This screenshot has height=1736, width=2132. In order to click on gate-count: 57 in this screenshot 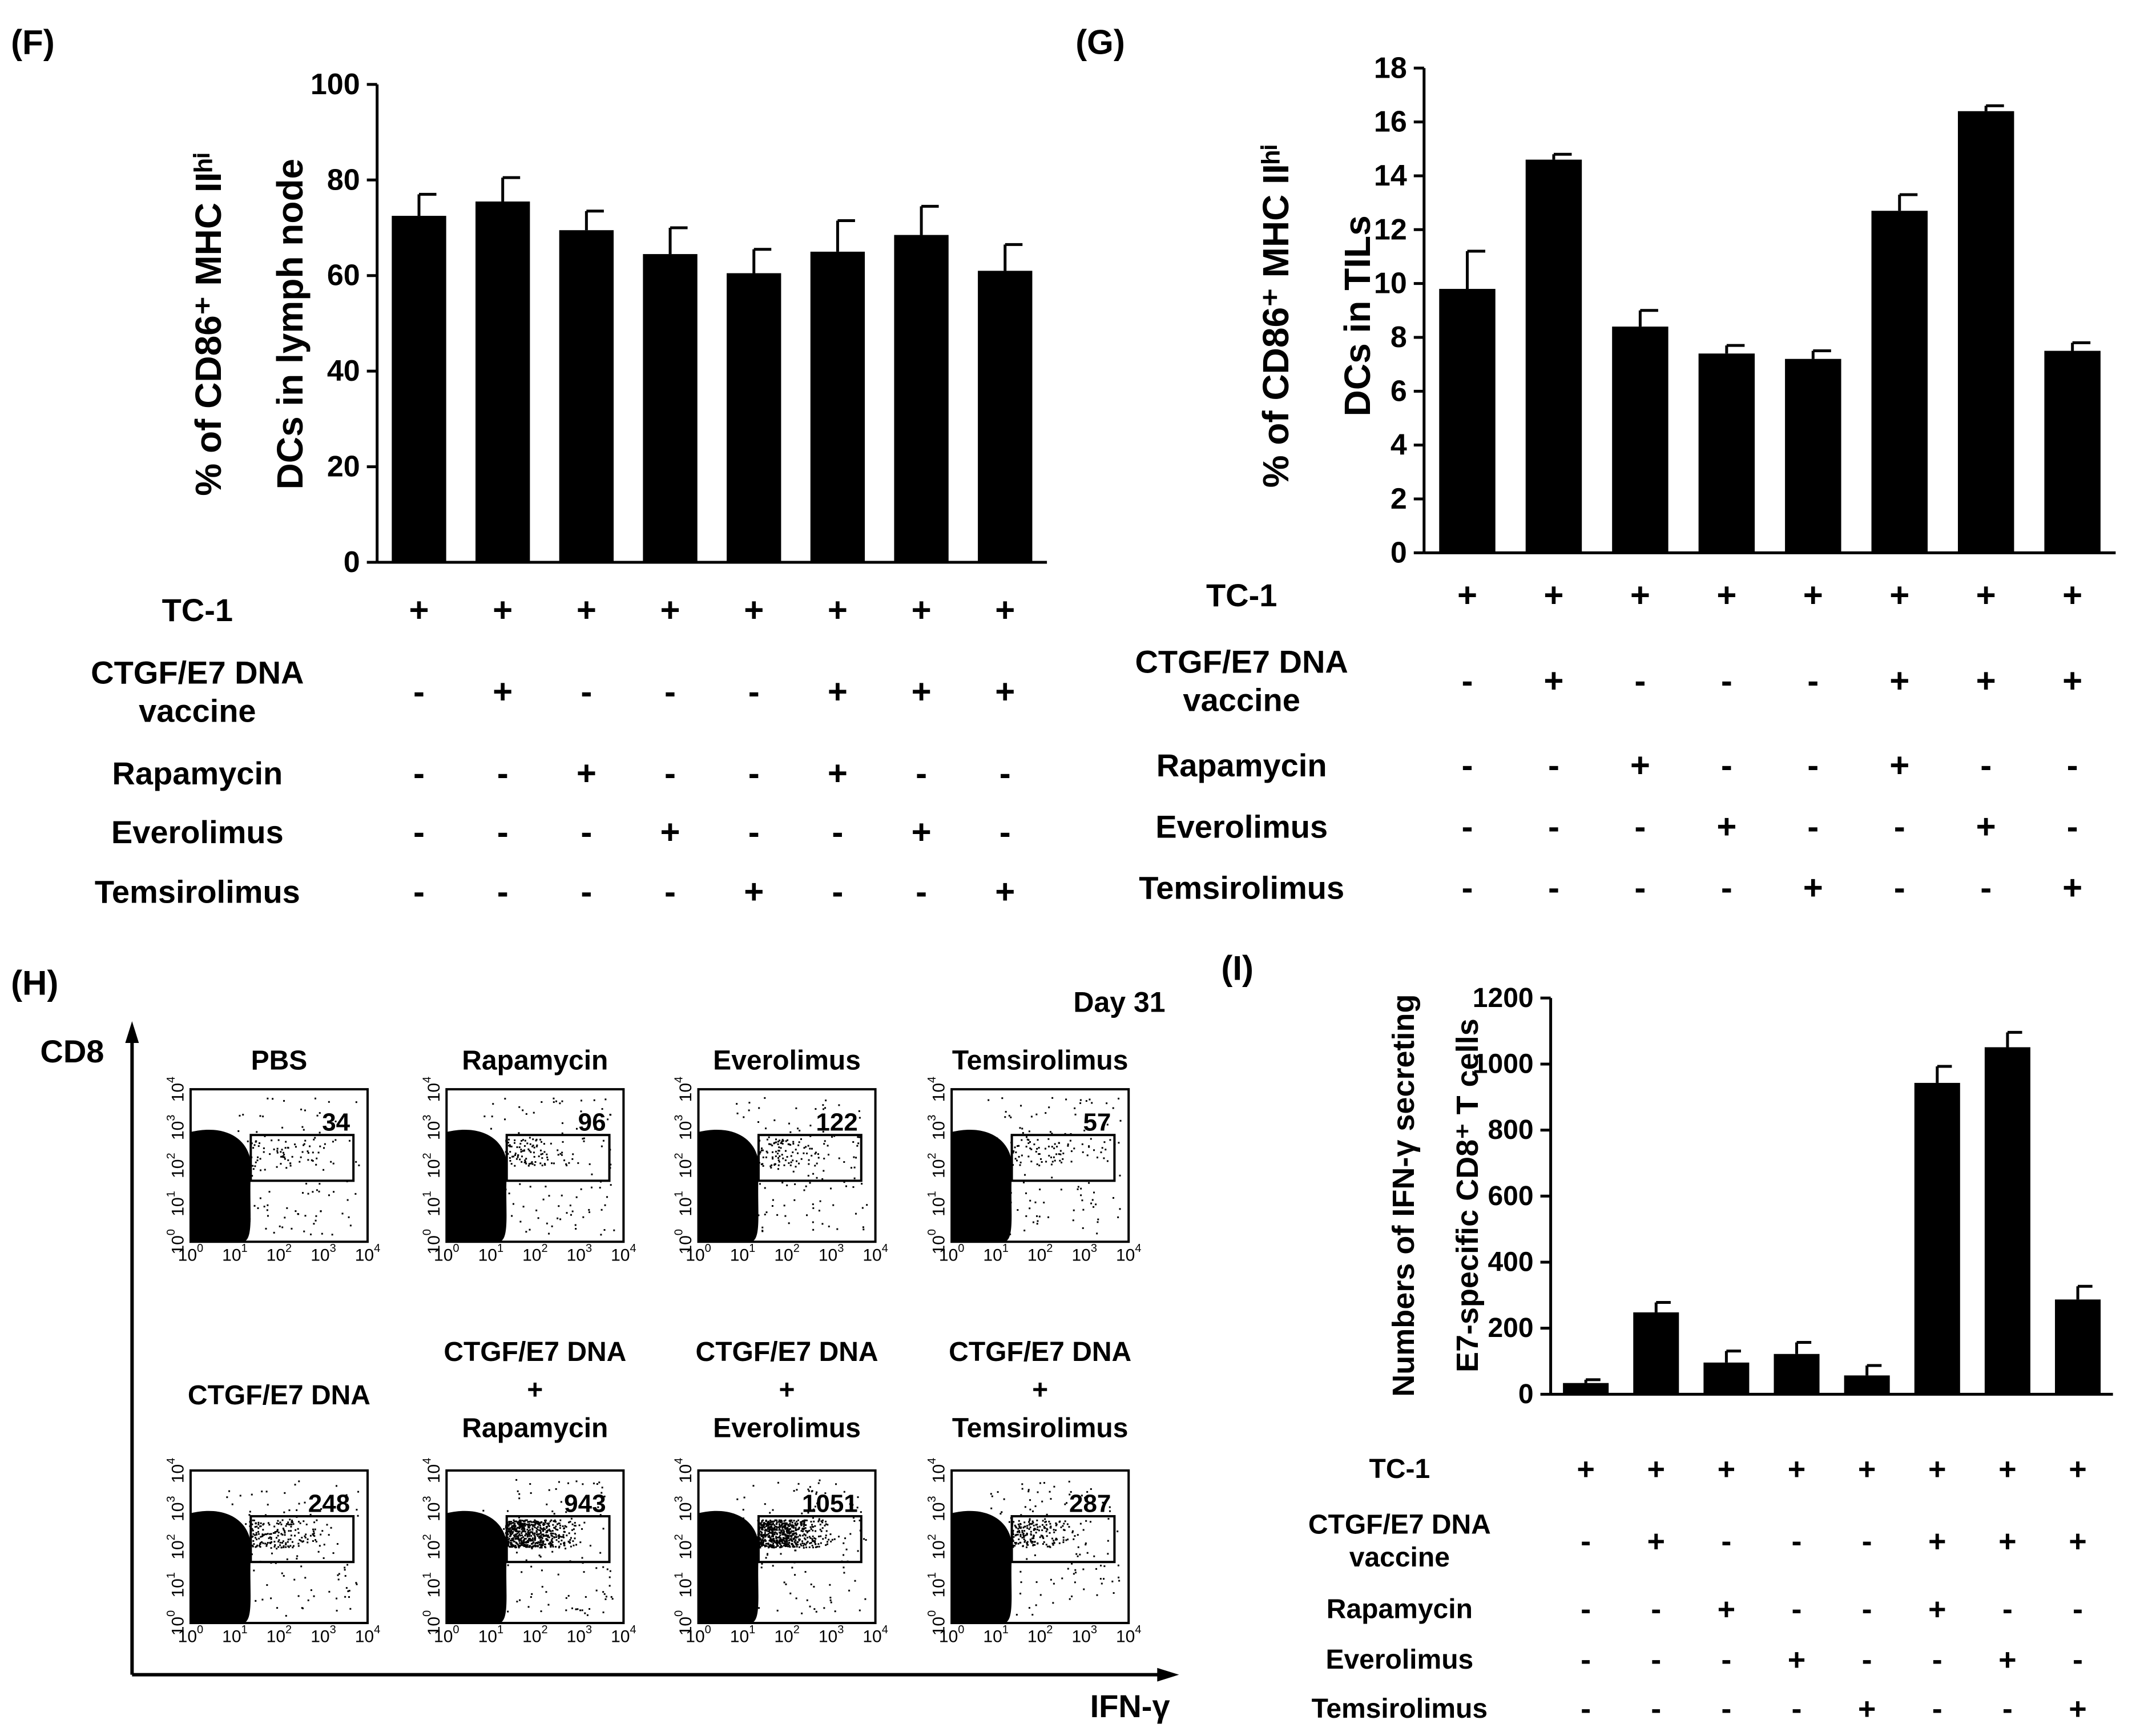, I will do `click(1097, 1123)`.